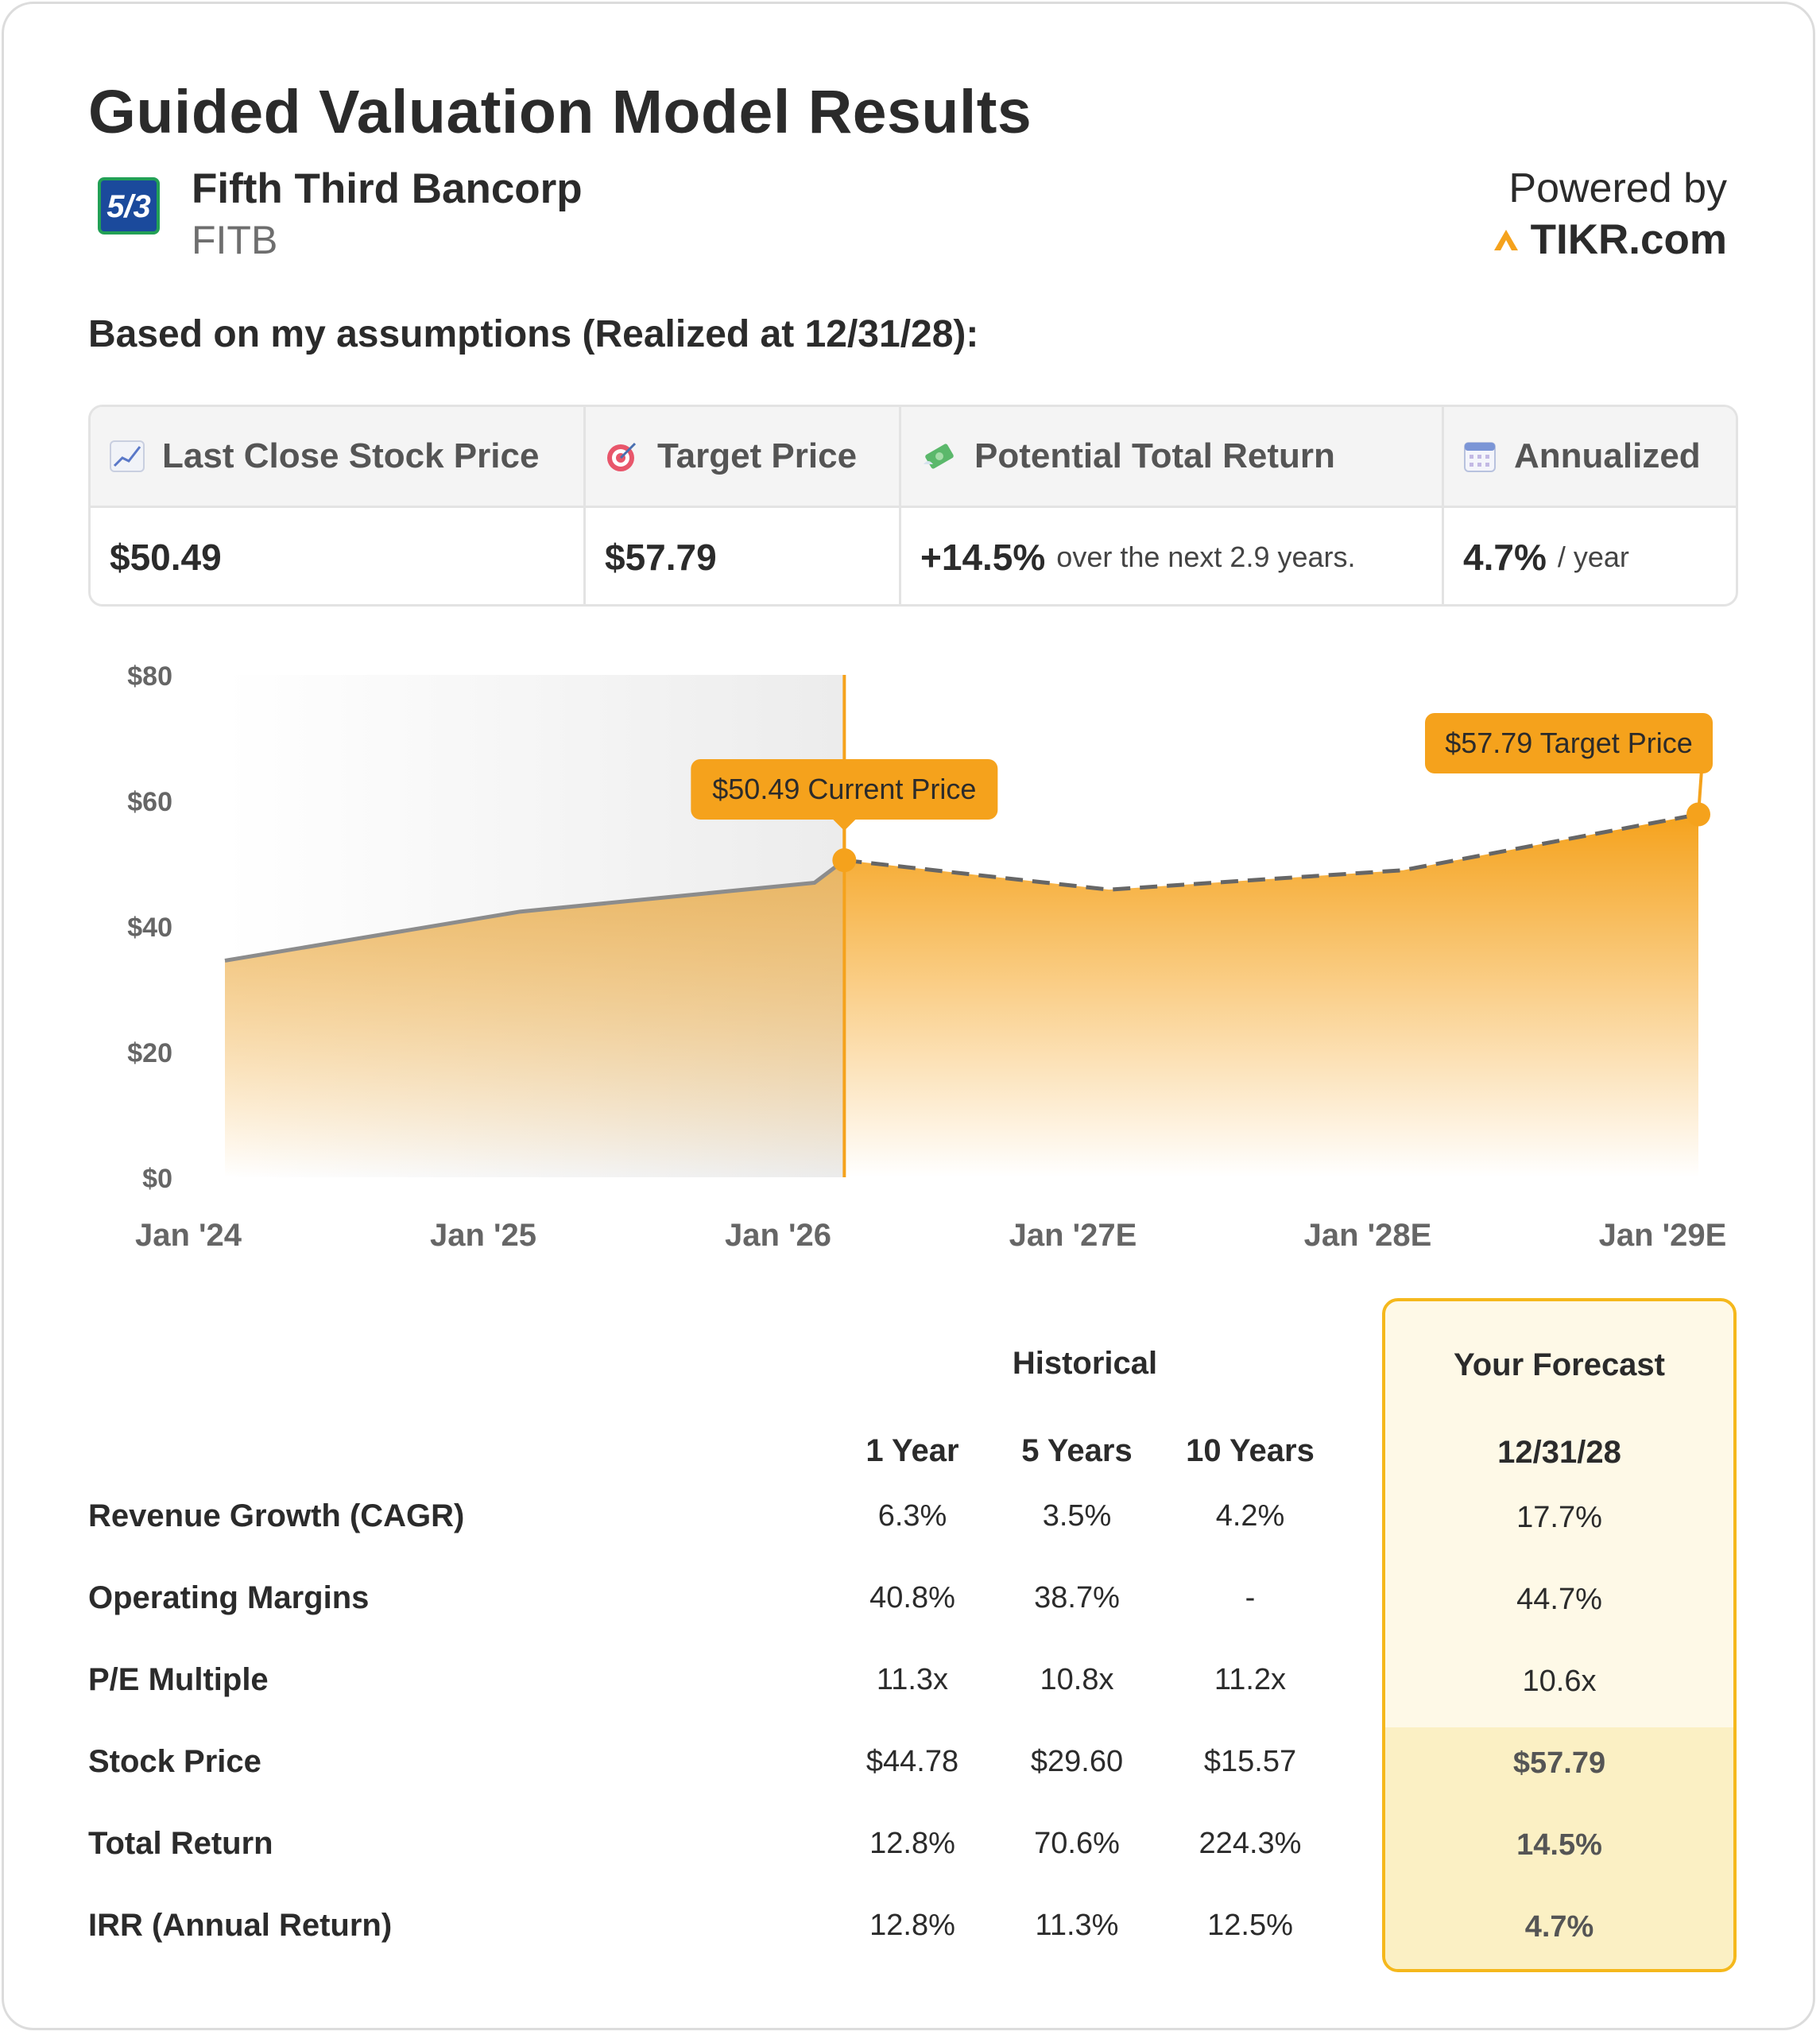 The height and width of the screenshot is (2035, 1820). I want to click on historical-cell: 3.5%, so click(1077, 1516).